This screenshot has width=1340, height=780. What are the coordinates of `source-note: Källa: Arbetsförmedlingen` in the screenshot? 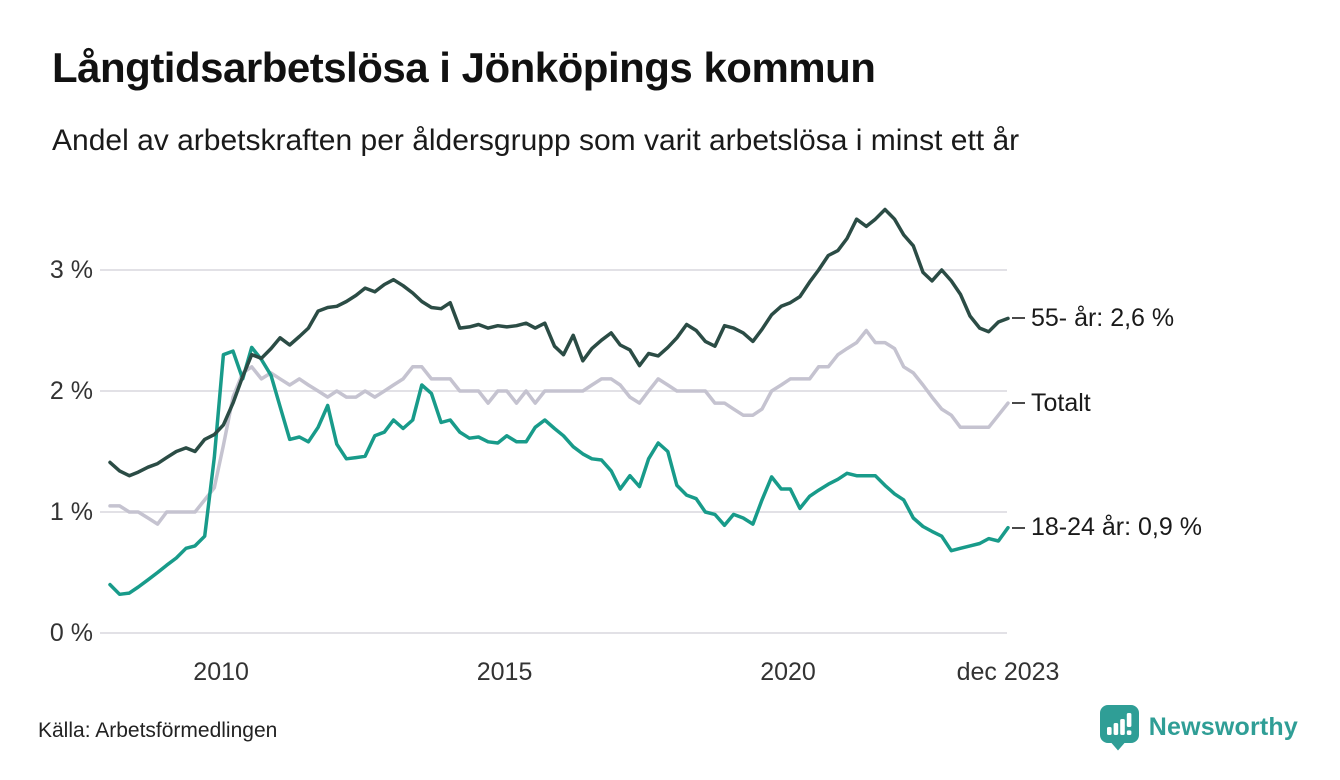 It's located at (158, 730).